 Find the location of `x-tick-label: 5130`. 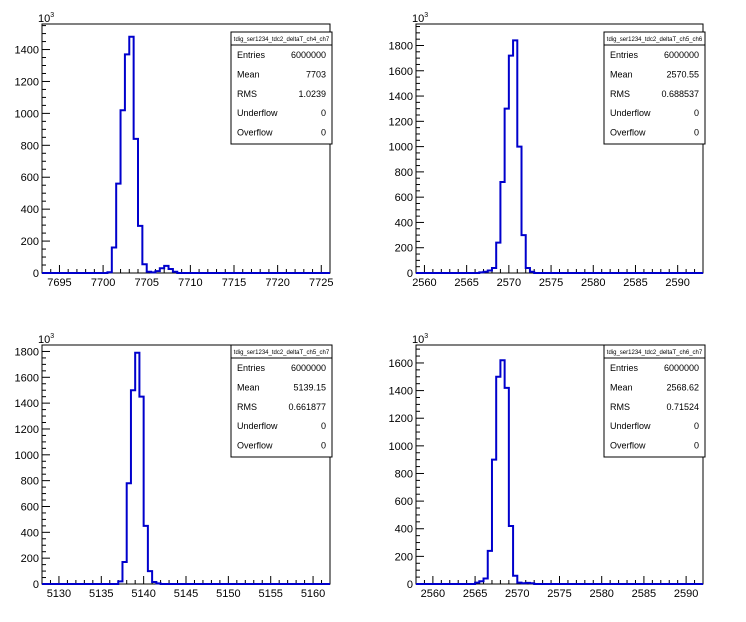

x-tick-label: 5130 is located at coordinates (59, 594).